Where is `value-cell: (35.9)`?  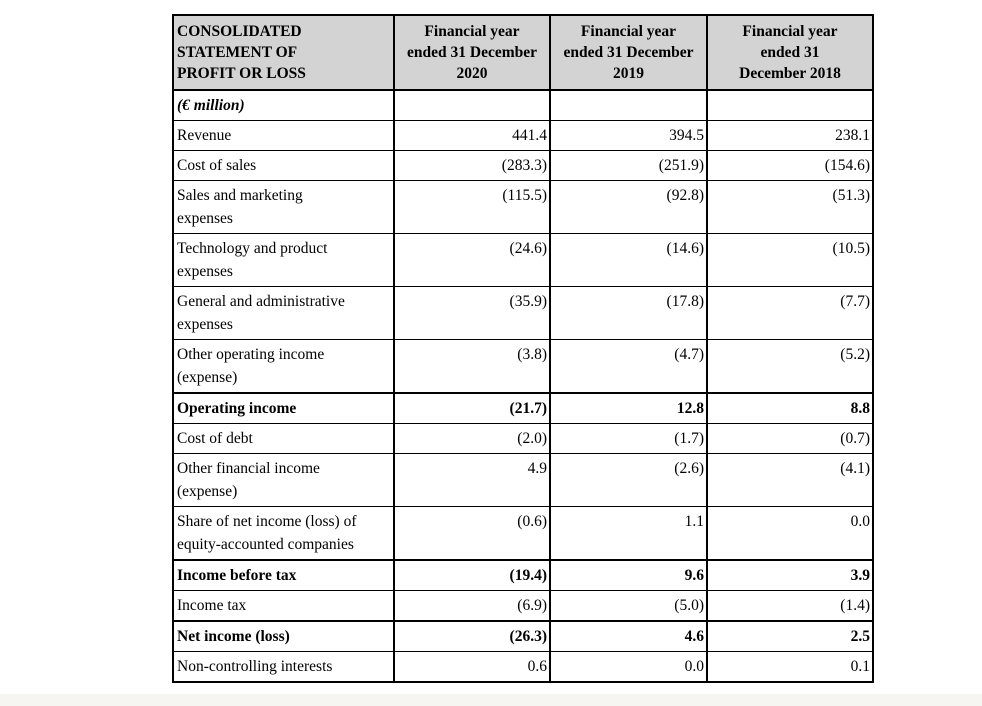 value-cell: (35.9) is located at coordinates (472, 313).